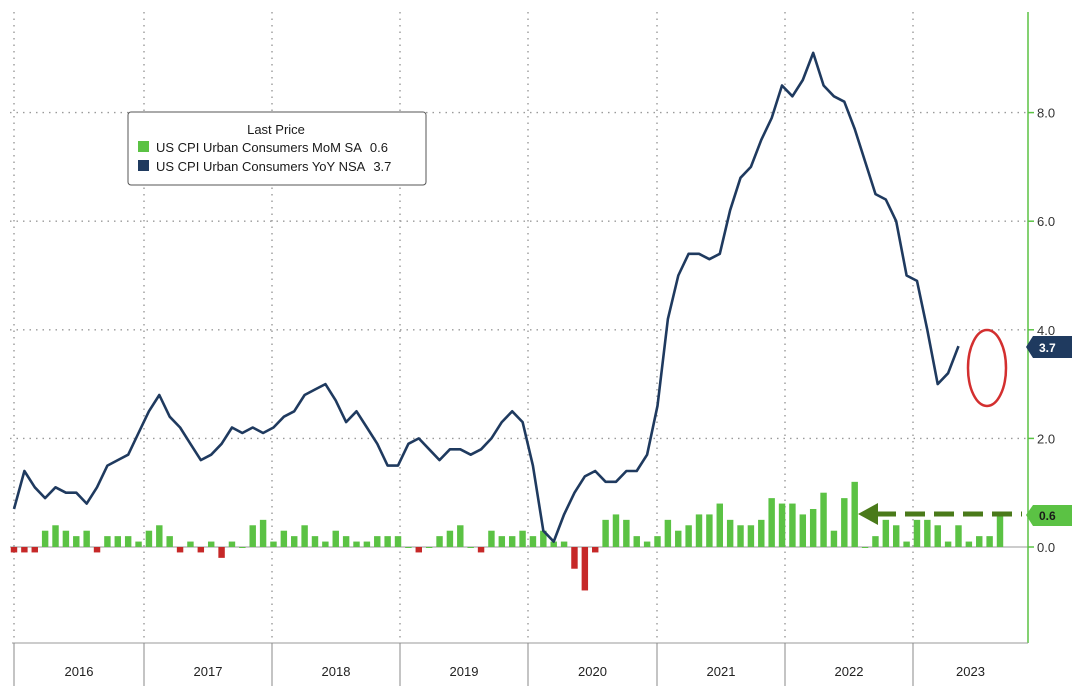 This screenshot has height=691, width=1080. I want to click on mom-last-badge: 0.6, so click(1049, 515).